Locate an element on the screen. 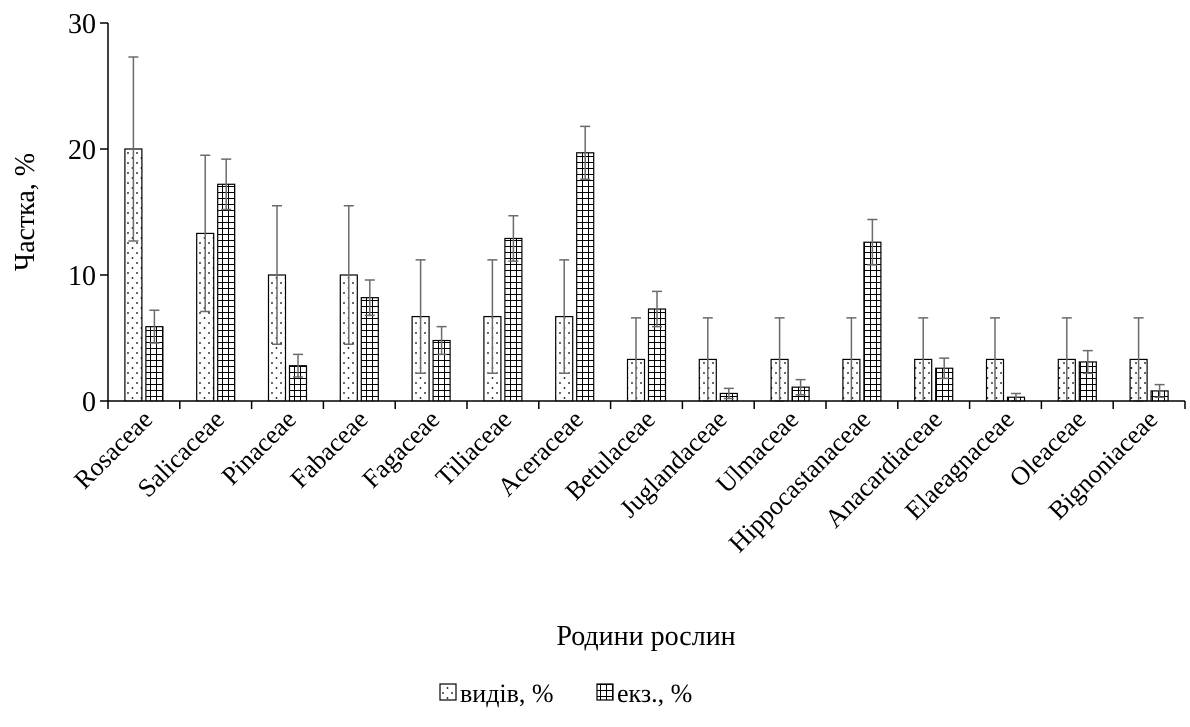 The height and width of the screenshot is (727, 1190). y-tick-label: 10 is located at coordinates (82, 276).